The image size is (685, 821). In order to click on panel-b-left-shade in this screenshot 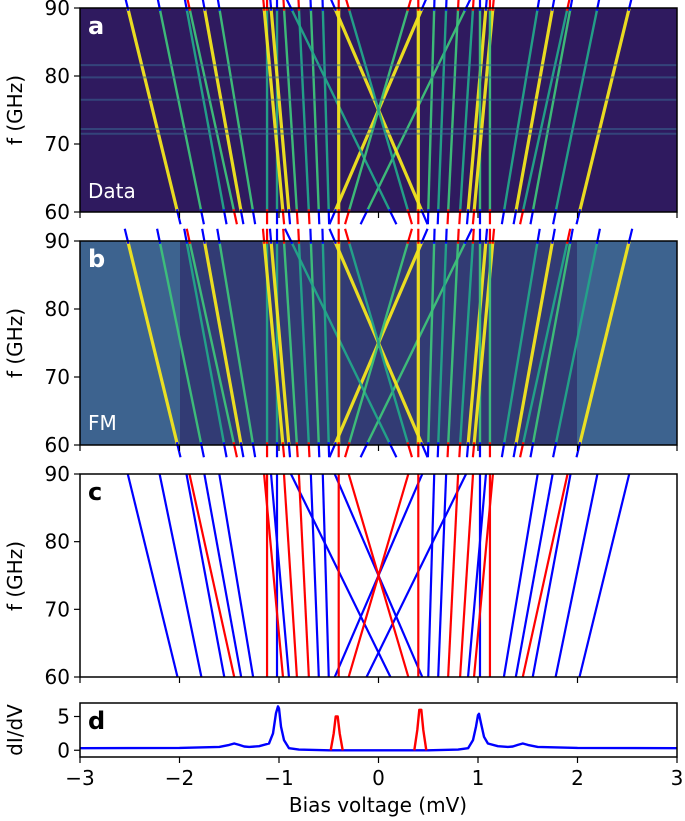, I will do `click(130, 343)`.